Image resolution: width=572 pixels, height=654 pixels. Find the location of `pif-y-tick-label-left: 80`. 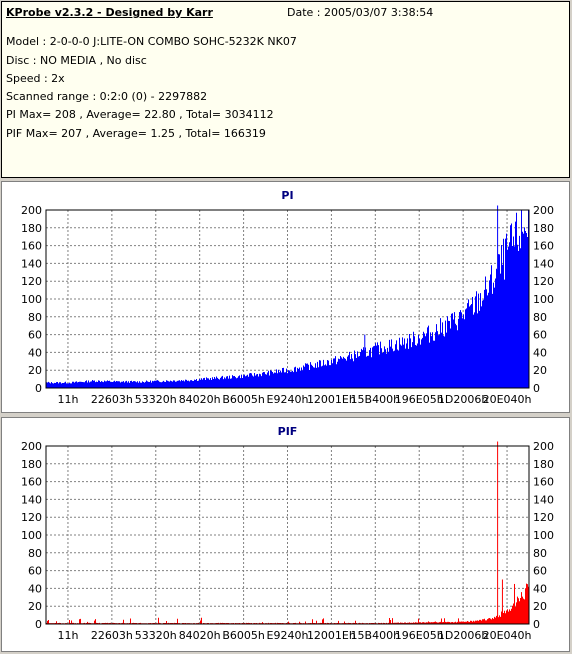

pif-y-tick-label-left: 80 is located at coordinates (35, 553).